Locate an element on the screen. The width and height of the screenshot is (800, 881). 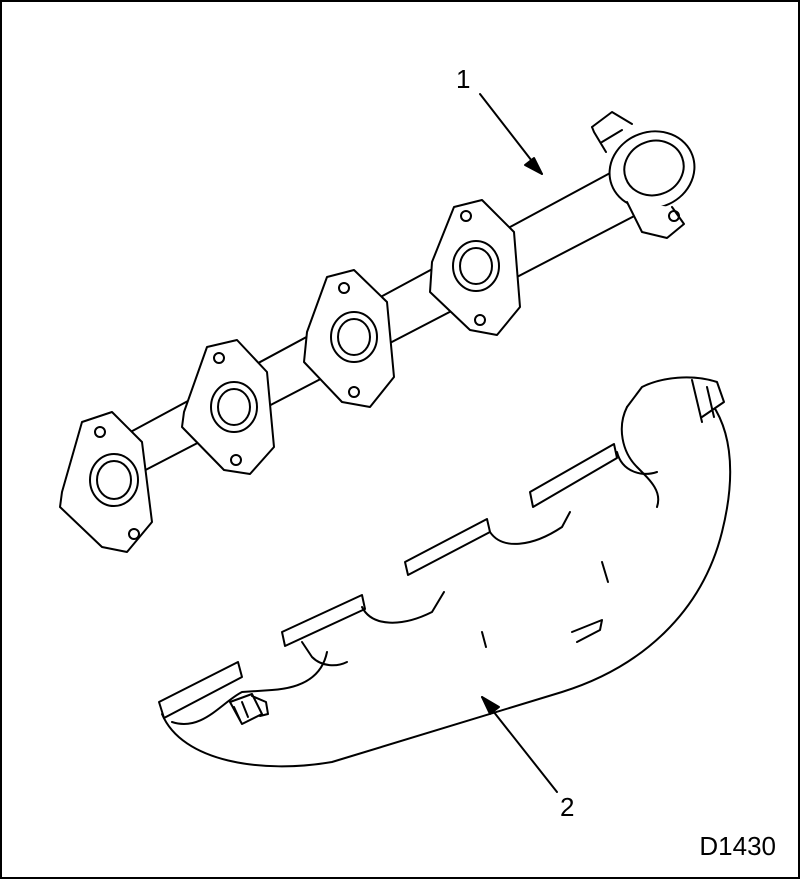
figure-id-label: D1430 is located at coordinates (737, 846).